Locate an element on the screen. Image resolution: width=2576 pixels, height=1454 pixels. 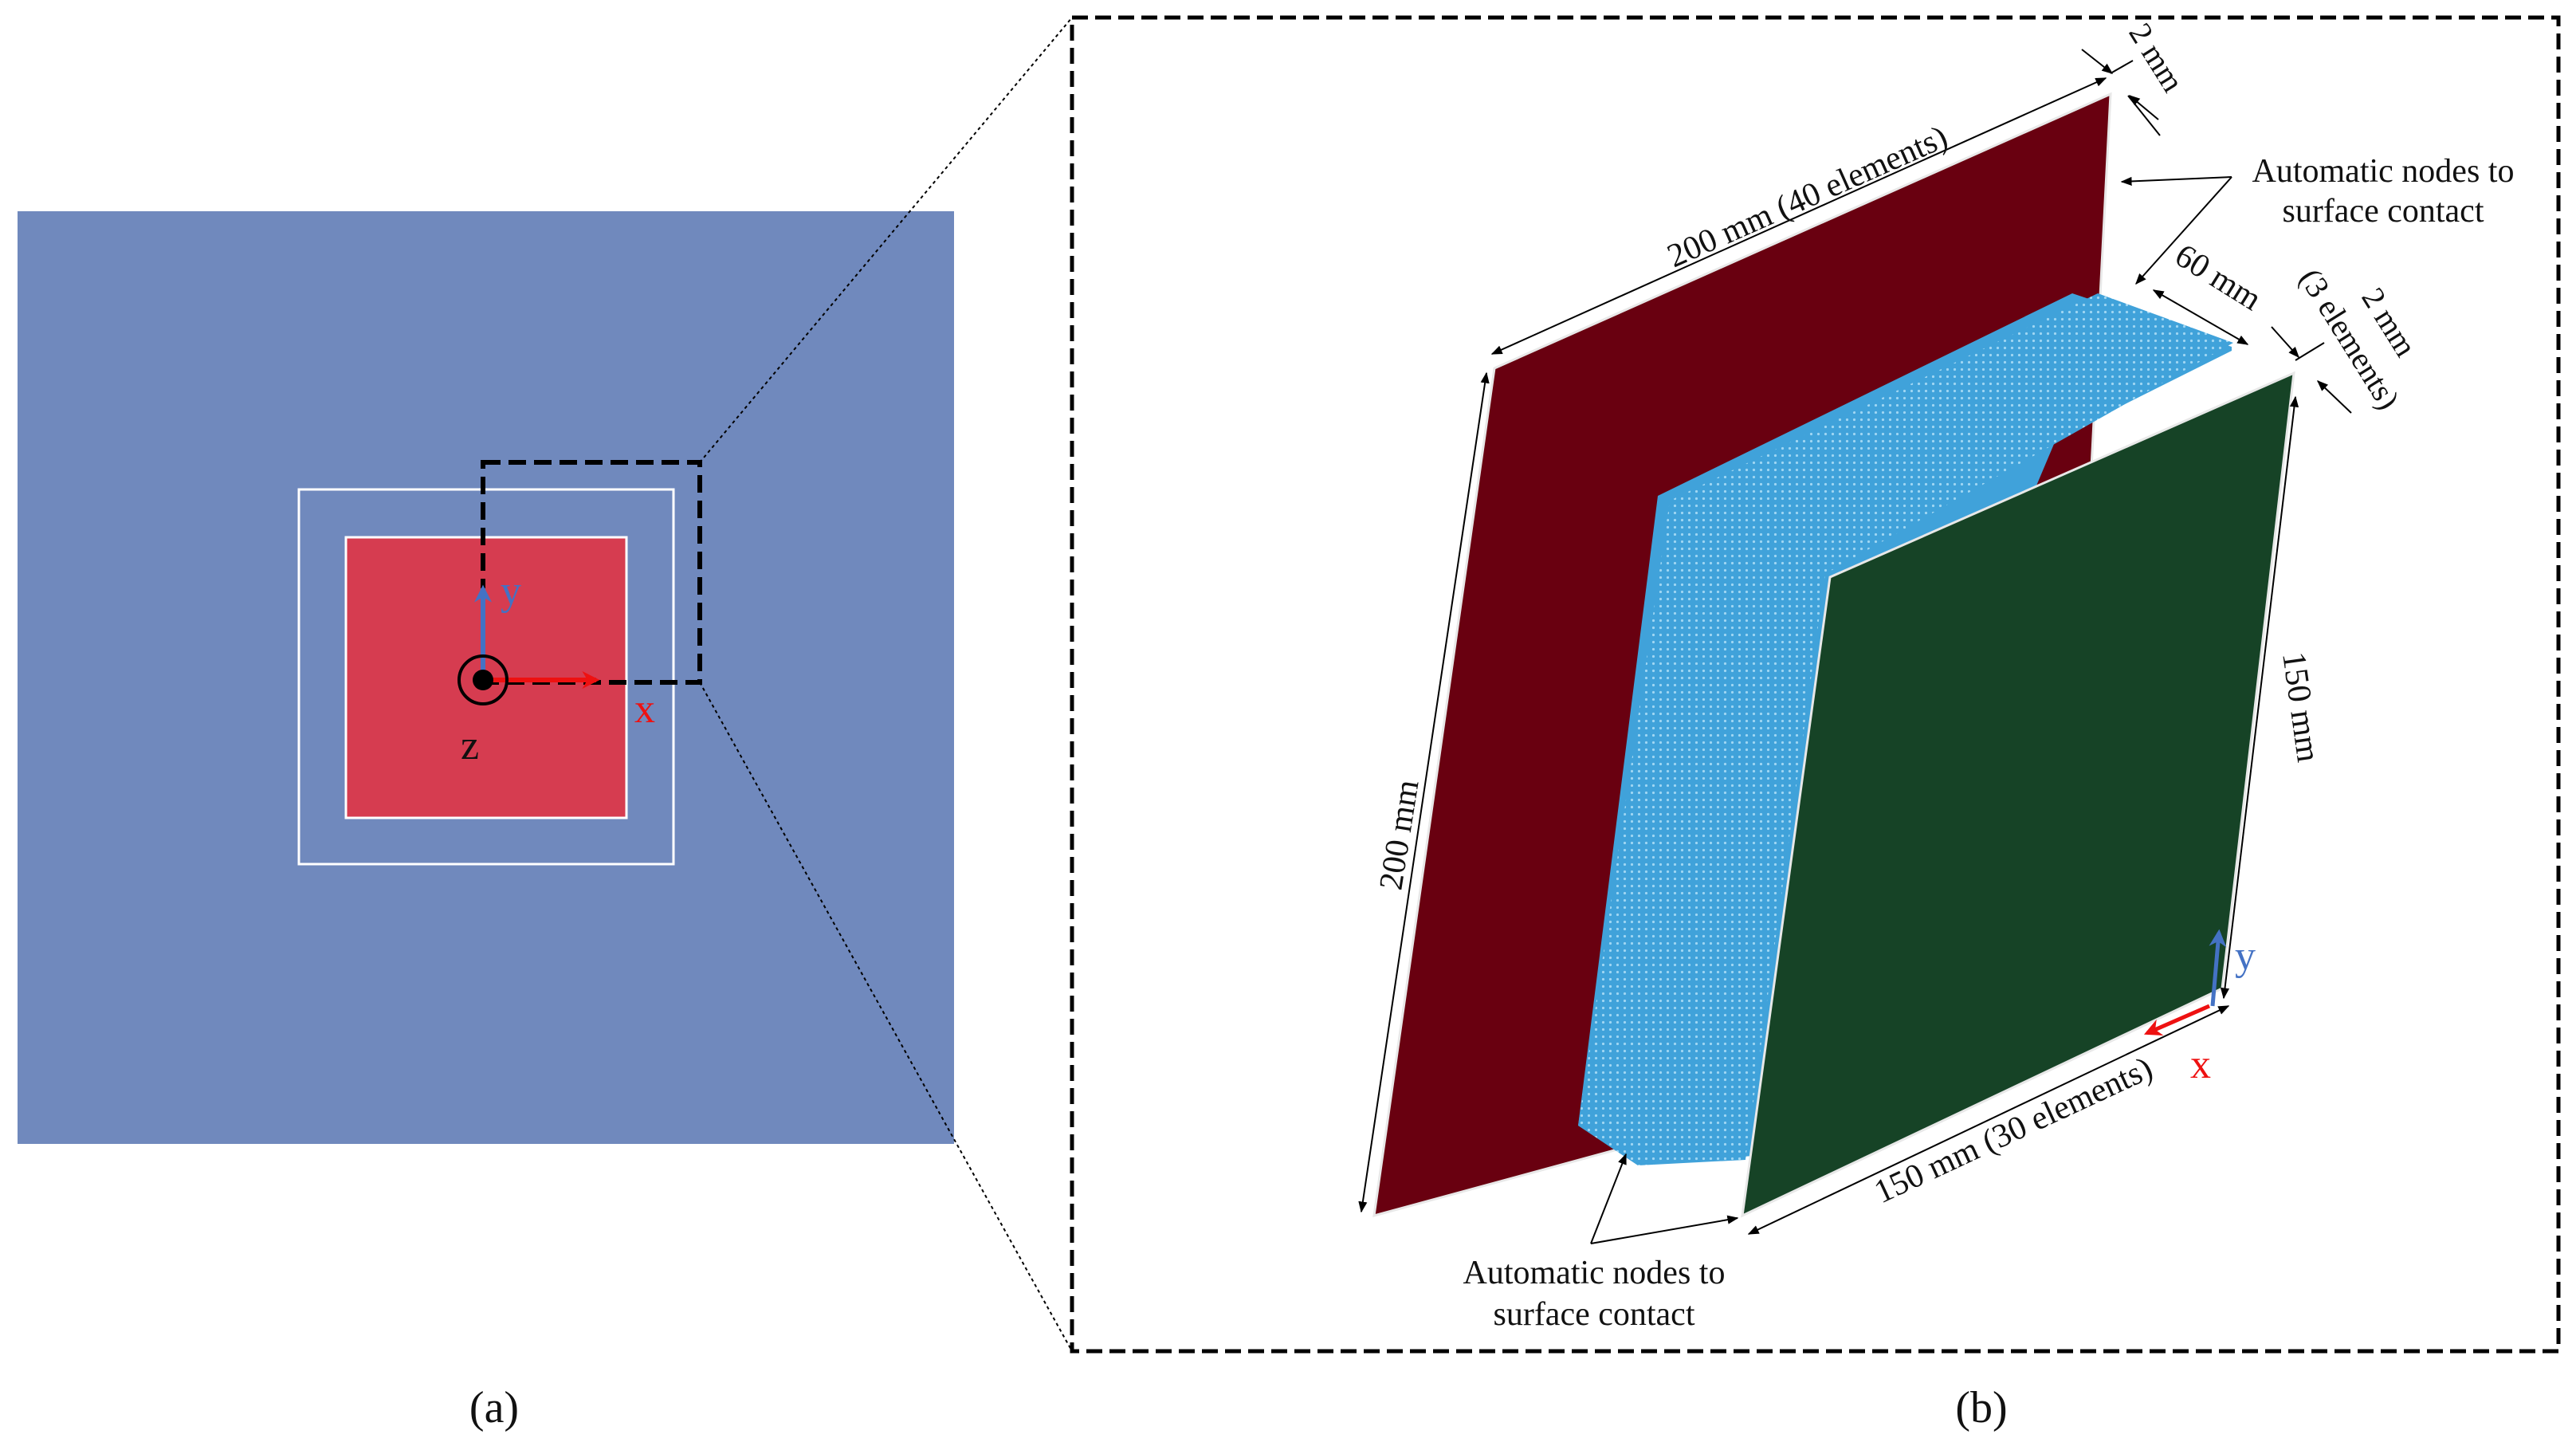
axis-y-label: y is located at coordinates (511, 591).